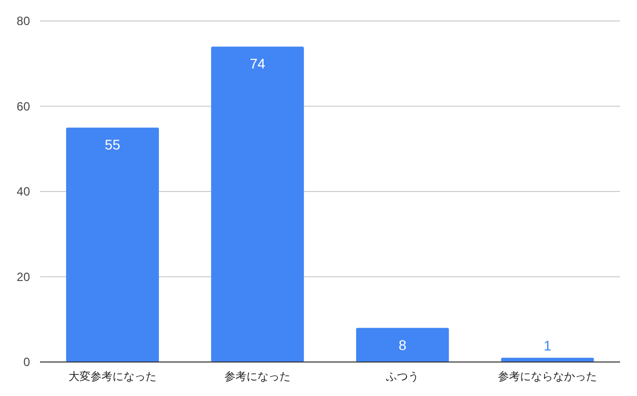 The width and height of the screenshot is (637, 396). What do you see at coordinates (112, 144) in the screenshot?
I see `data-label: 55` at bounding box center [112, 144].